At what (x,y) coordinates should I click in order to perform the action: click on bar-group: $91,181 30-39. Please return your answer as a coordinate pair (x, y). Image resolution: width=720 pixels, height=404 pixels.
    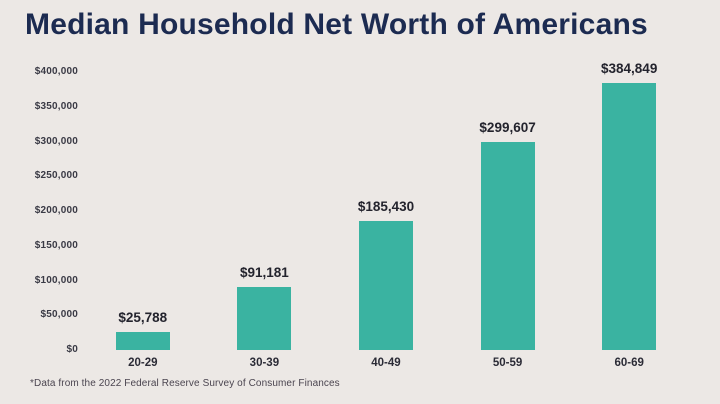
    Looking at the image, I should click on (265, 214).